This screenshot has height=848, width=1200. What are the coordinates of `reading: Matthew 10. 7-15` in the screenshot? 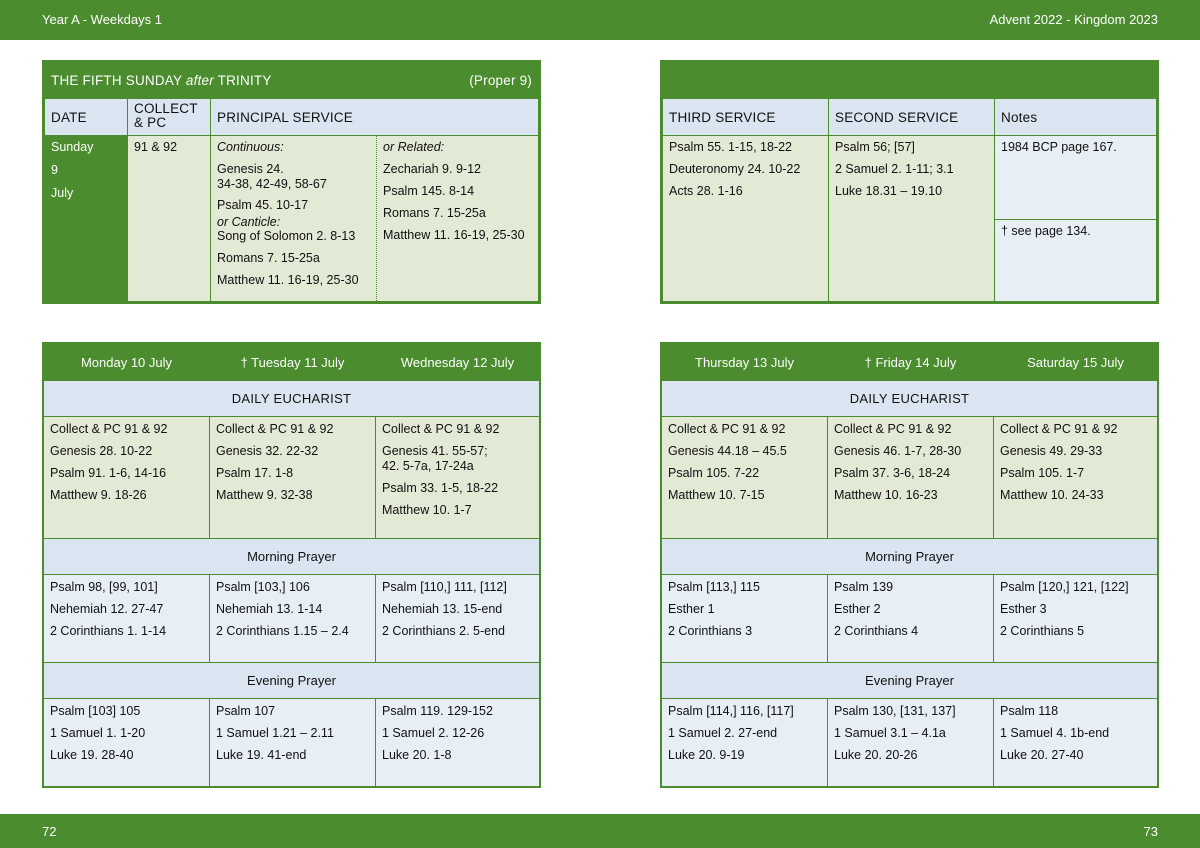 It's located at (716, 495).